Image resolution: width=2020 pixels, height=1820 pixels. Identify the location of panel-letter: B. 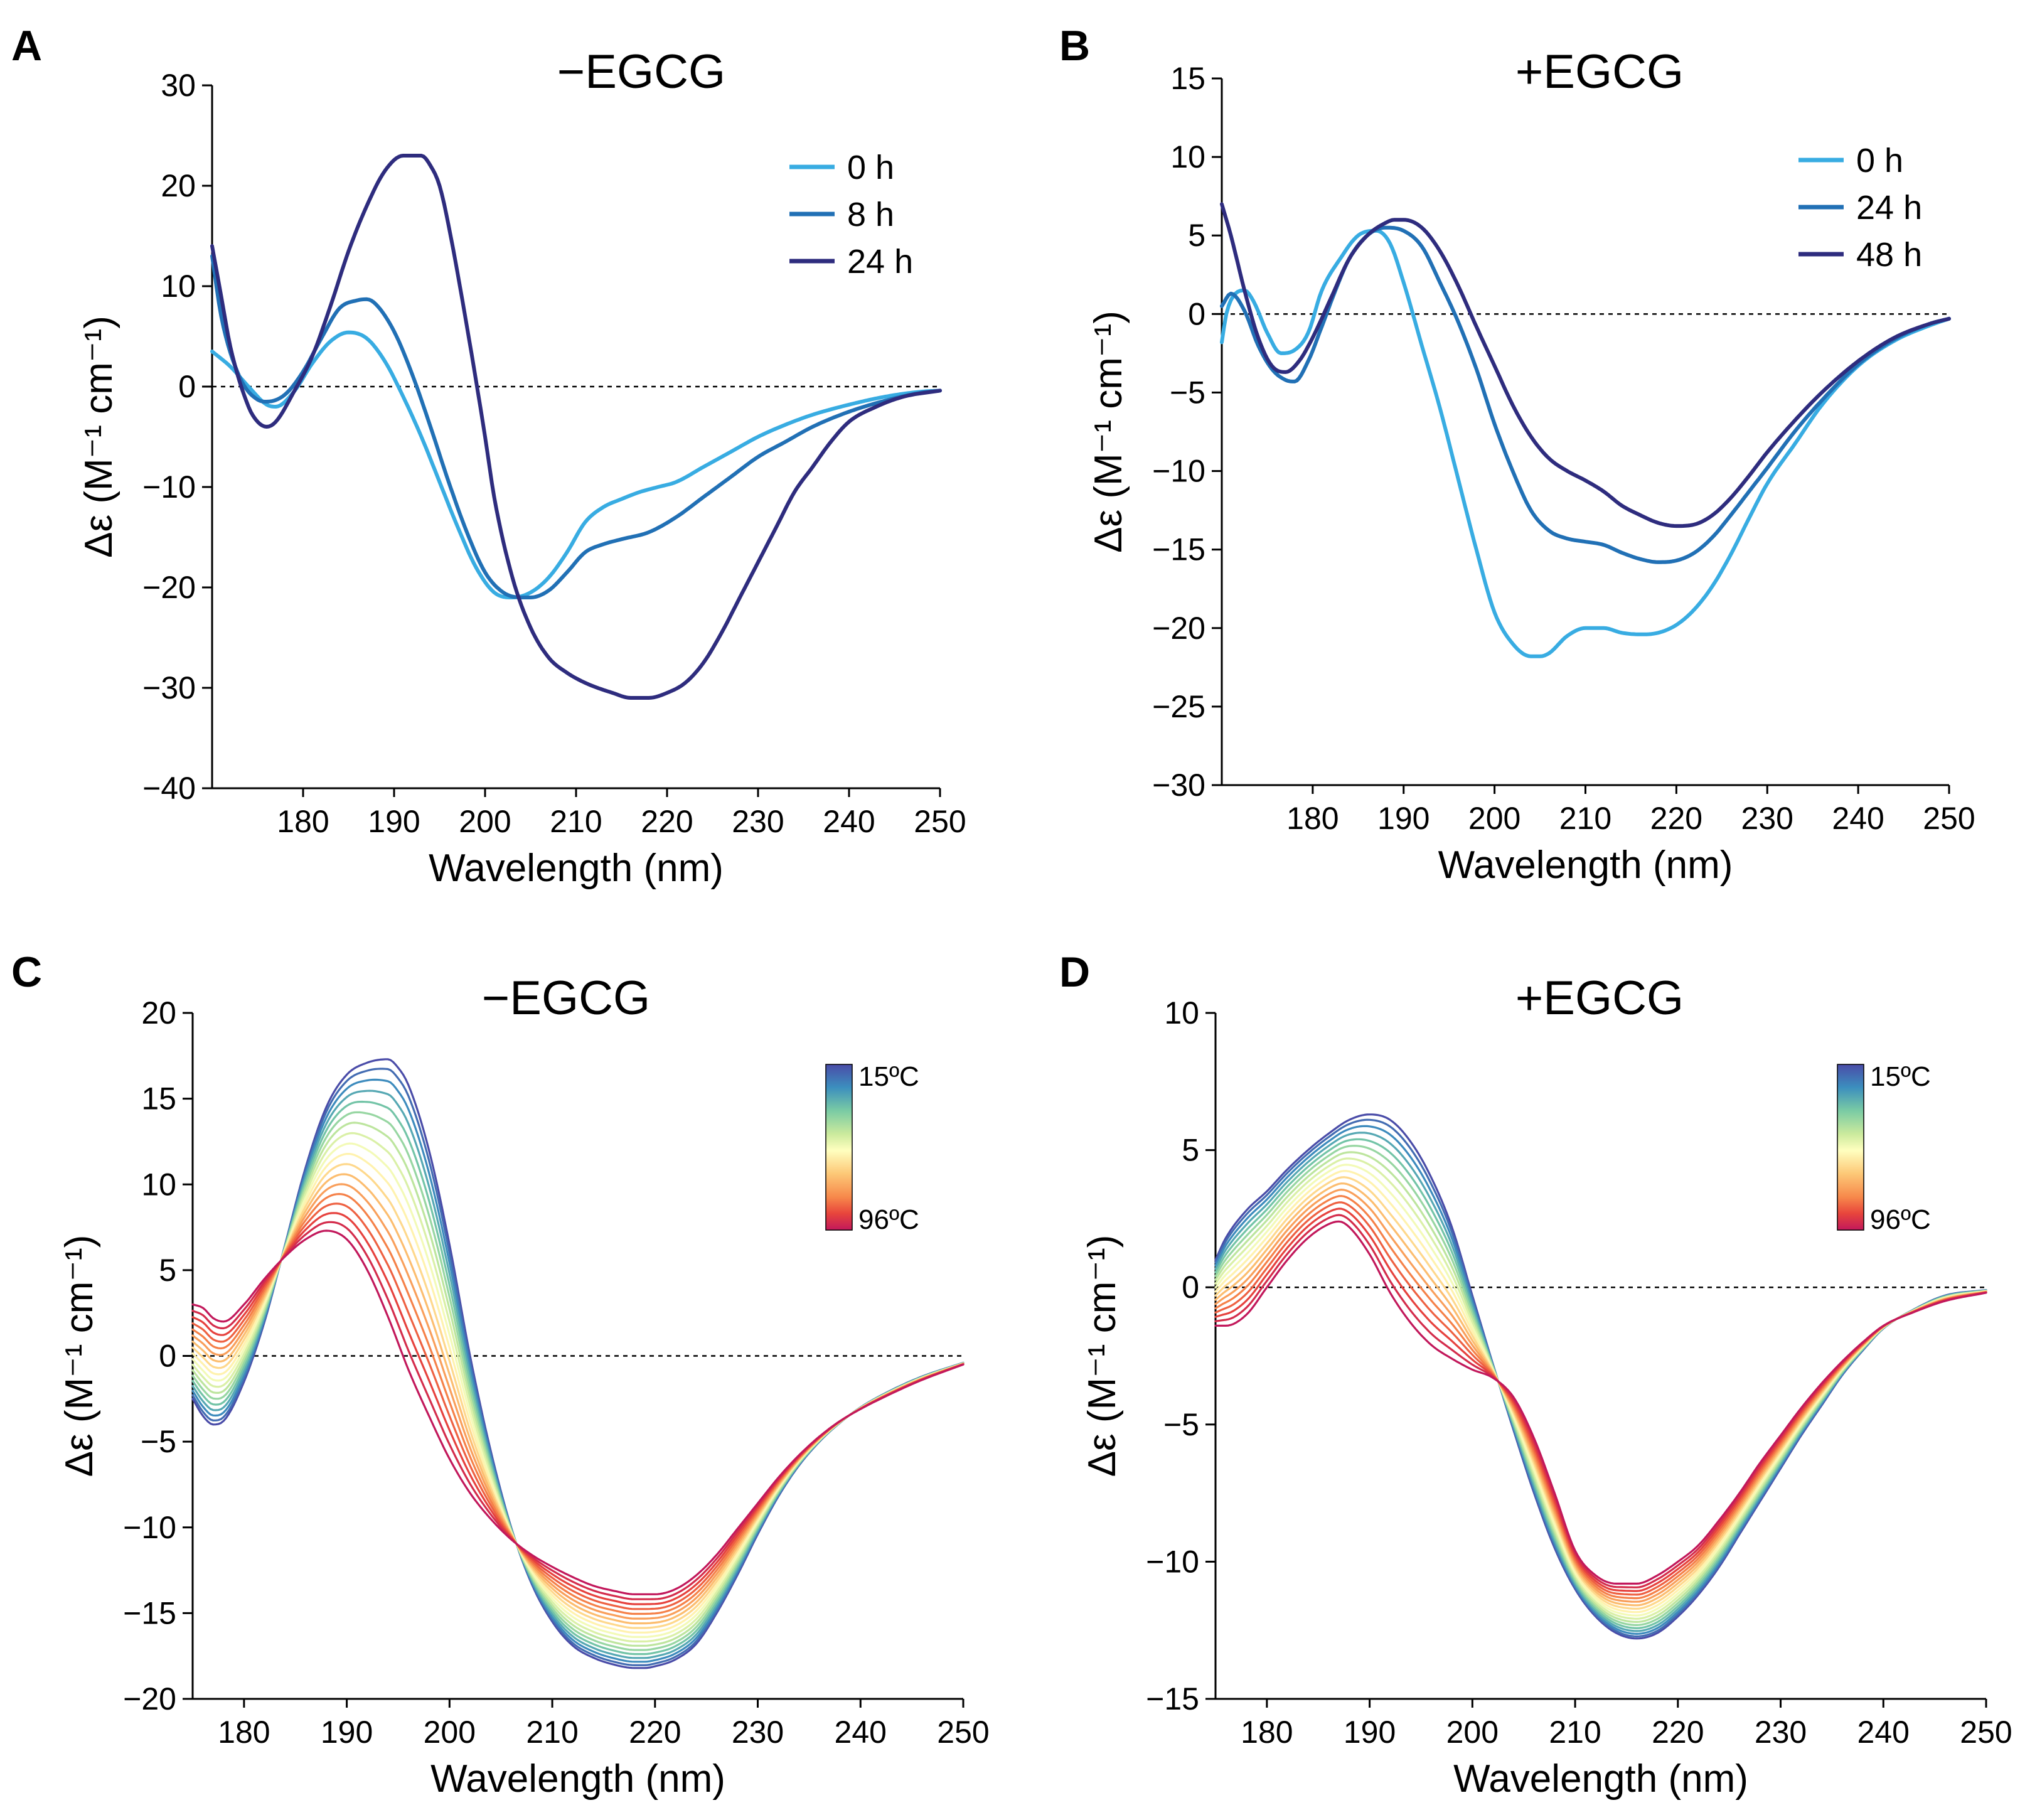
(1074, 46).